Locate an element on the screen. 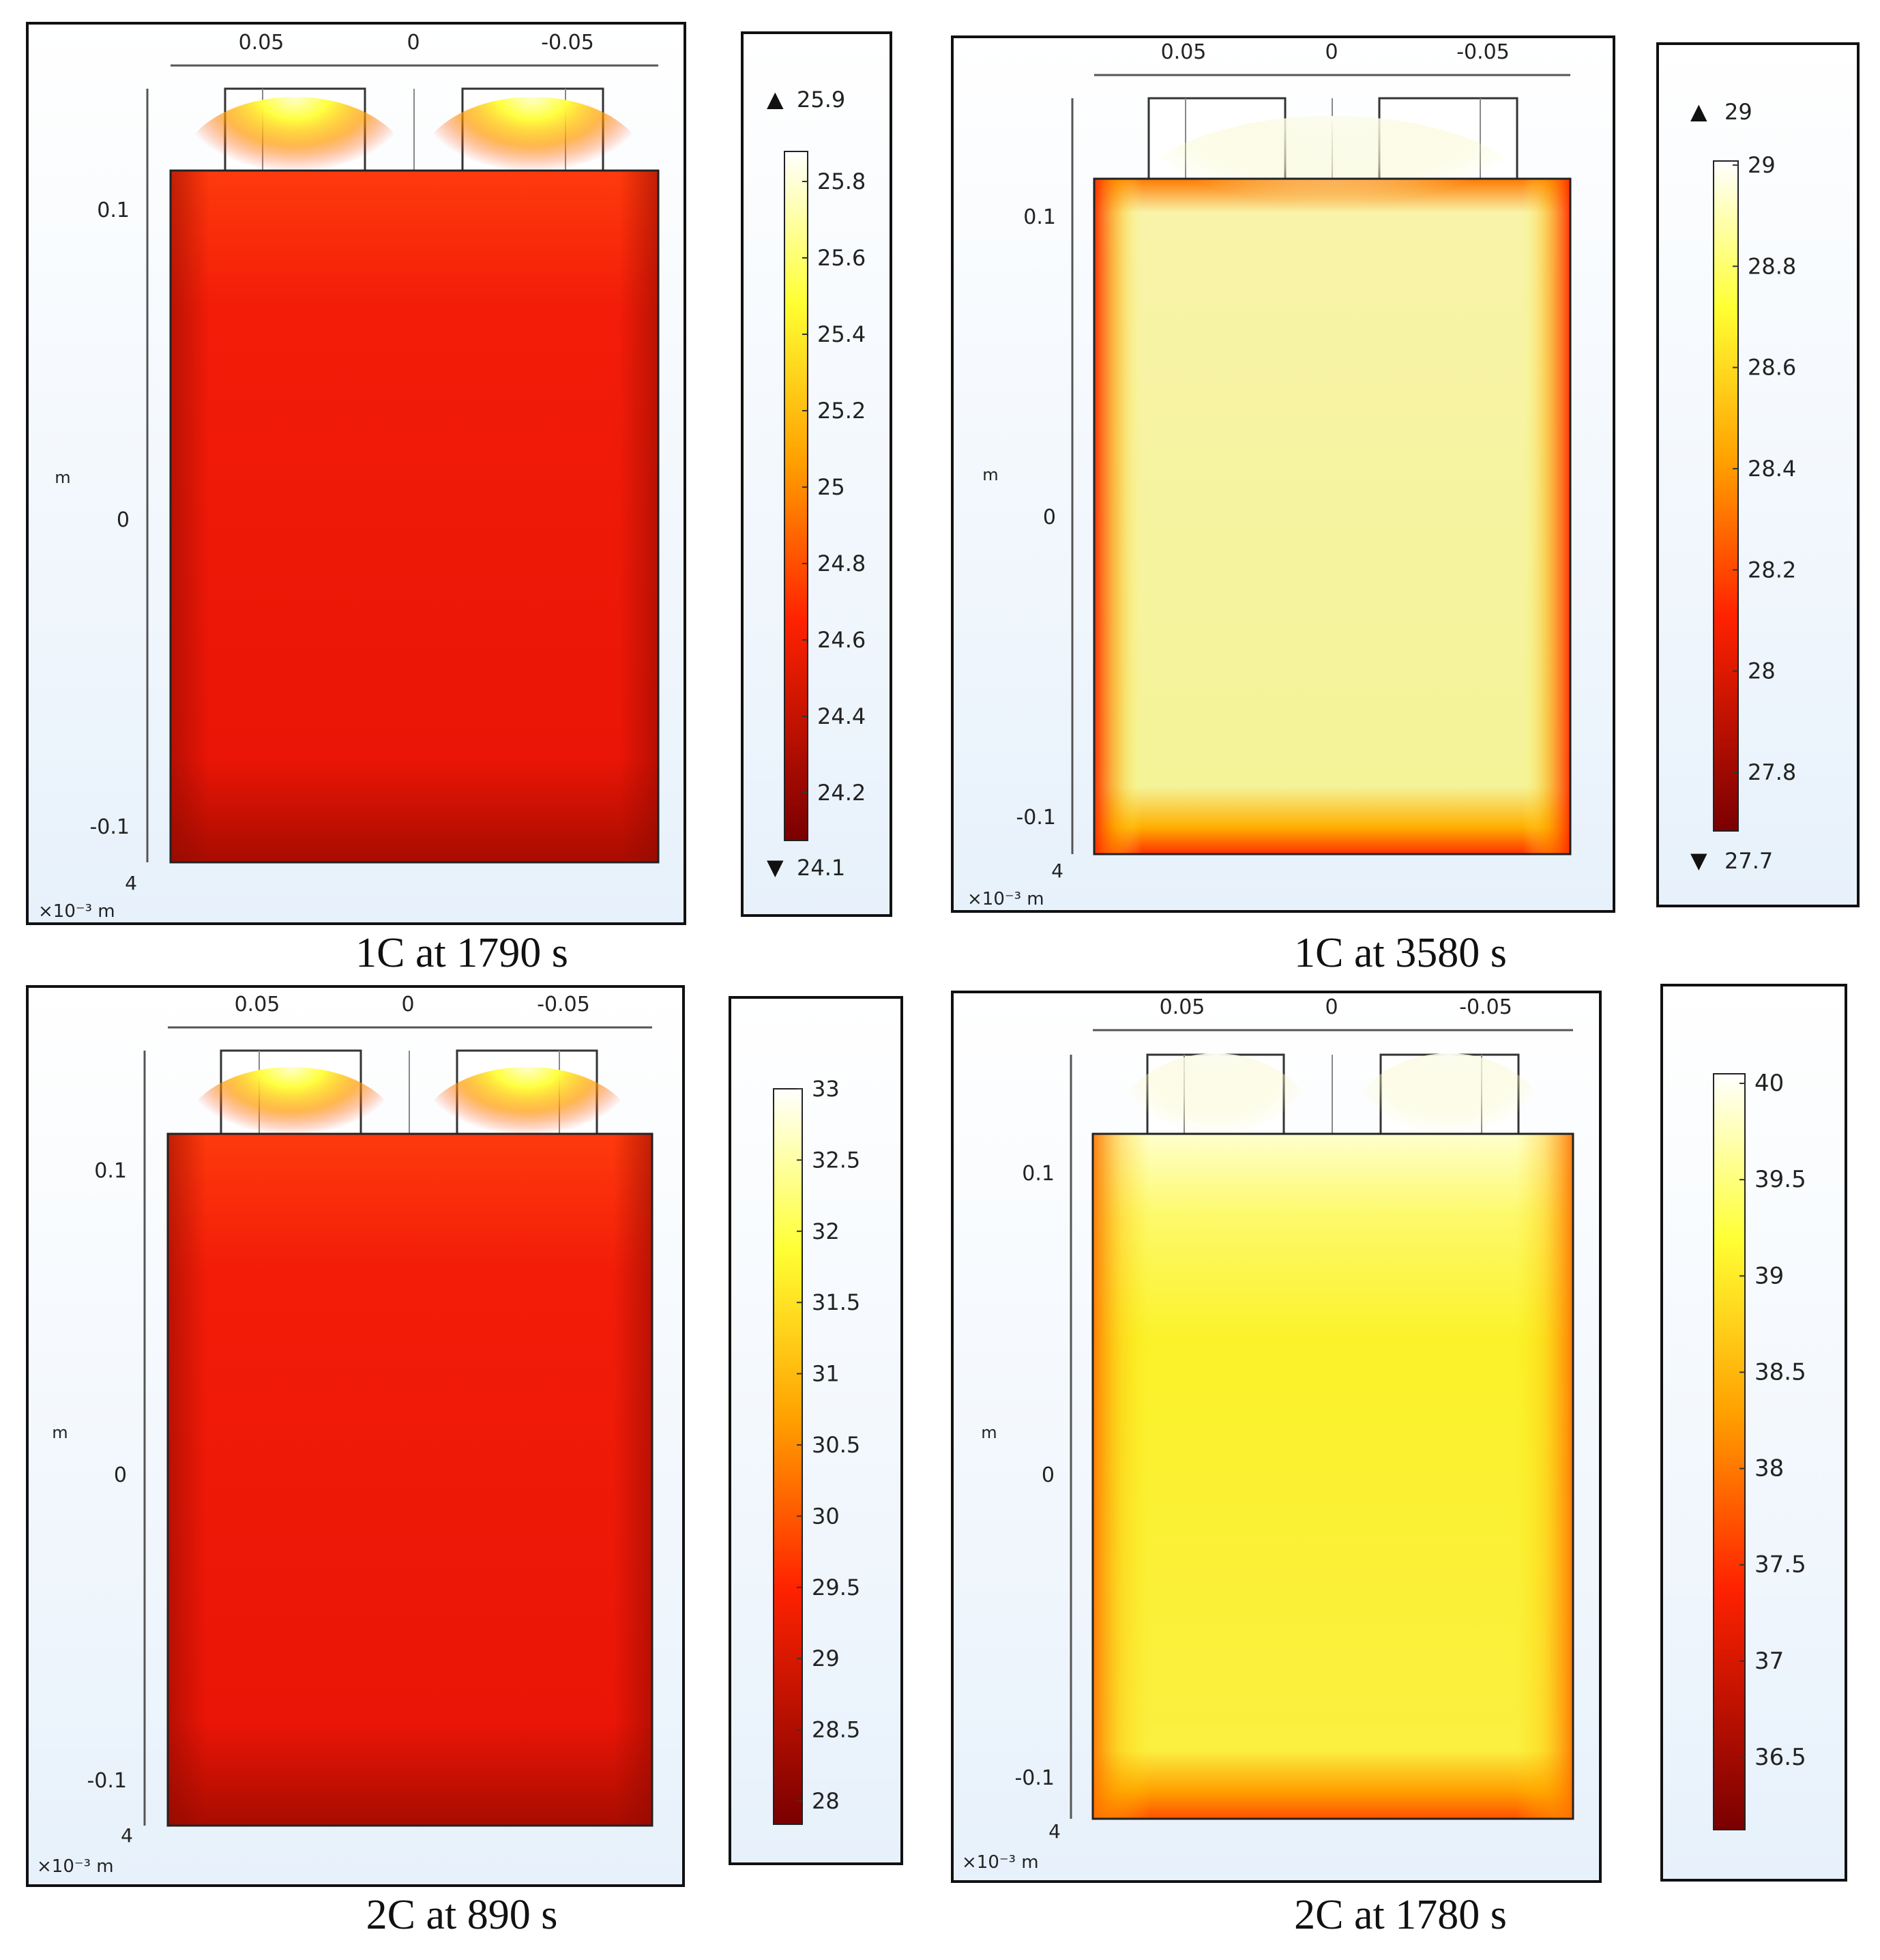  colorbar-ticks: 40 39.5 39 38.5 38 37.5 37 36.5 is located at coordinates (1772, 1421).